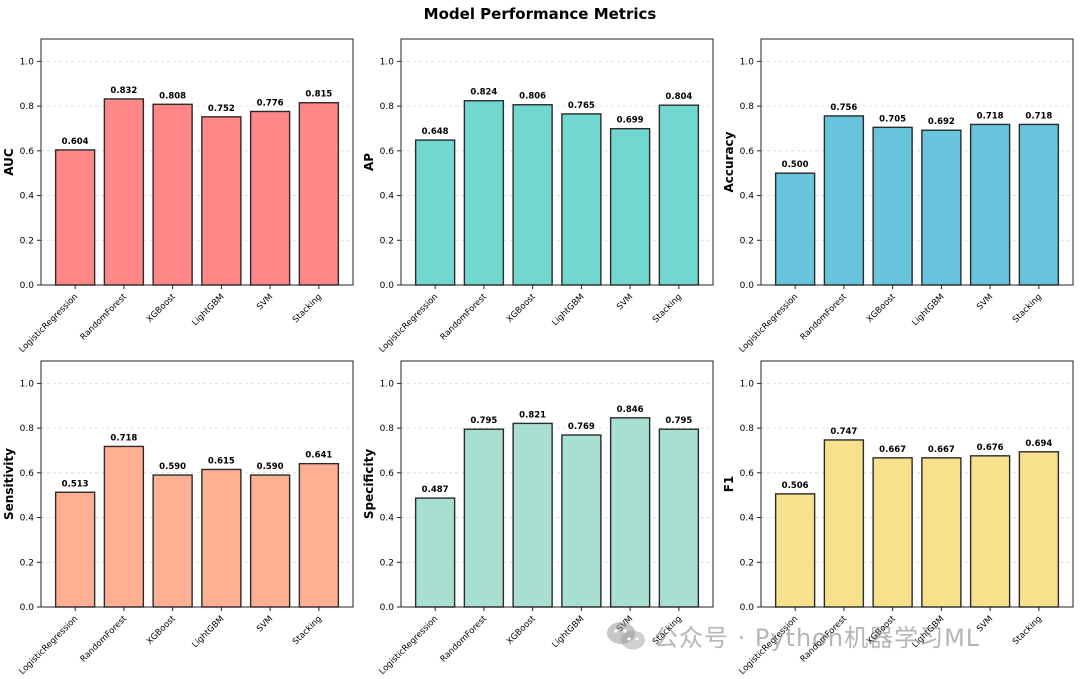  I want to click on data-label: 0.590, so click(172, 467).